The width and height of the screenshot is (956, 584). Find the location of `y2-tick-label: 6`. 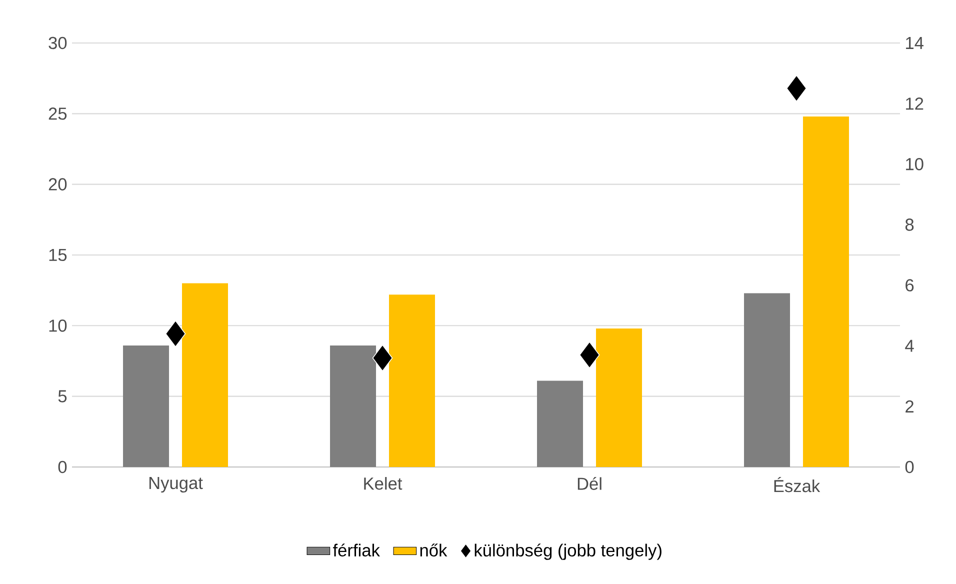

y2-tick-label: 6 is located at coordinates (910, 285).